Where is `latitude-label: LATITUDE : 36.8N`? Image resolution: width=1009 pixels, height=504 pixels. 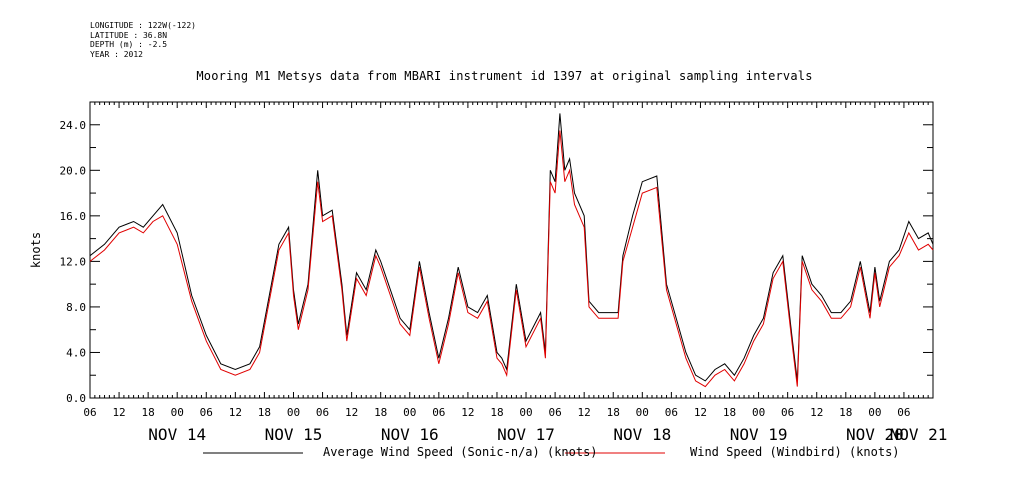 latitude-label: LATITUDE : 36.8N is located at coordinates (129, 35).